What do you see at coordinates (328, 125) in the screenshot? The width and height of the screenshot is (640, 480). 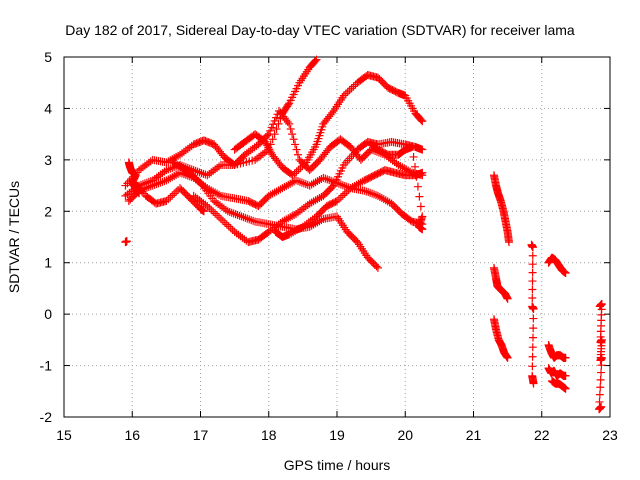 I see `series-satellite-track-g` at bounding box center [328, 125].